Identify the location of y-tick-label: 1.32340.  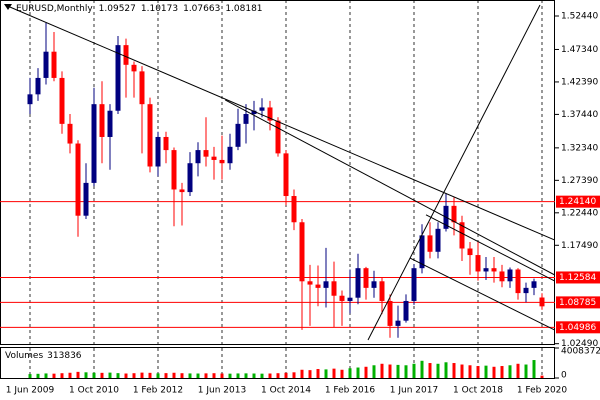
(579, 148).